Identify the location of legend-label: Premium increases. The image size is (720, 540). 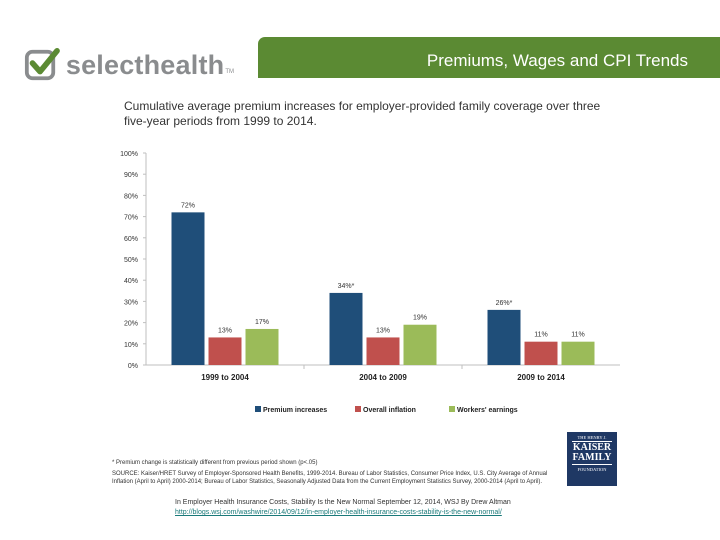
(295, 410).